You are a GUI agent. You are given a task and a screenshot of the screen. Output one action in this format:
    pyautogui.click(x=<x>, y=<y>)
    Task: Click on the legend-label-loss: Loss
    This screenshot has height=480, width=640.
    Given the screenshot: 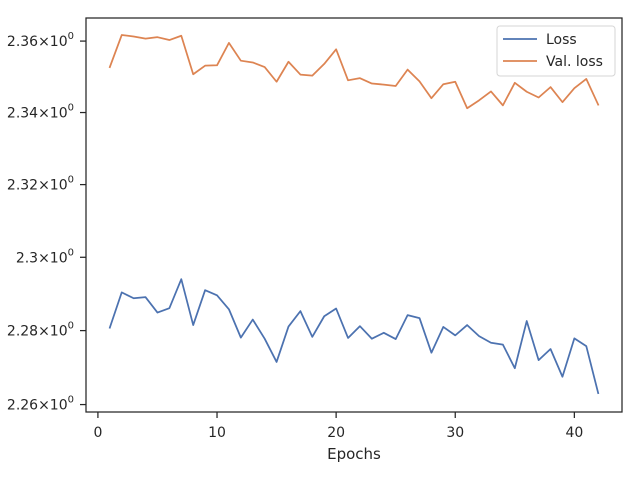 What is the action you would take?
    pyautogui.click(x=561, y=40)
    